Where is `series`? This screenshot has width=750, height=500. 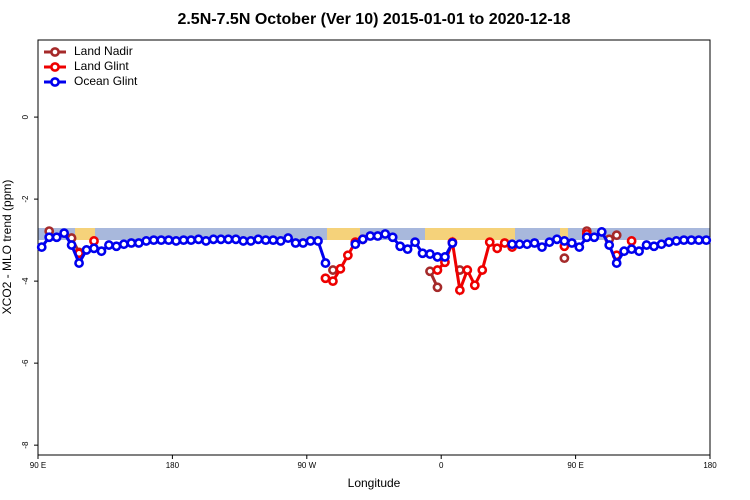
series is located at coordinates (374, 247).